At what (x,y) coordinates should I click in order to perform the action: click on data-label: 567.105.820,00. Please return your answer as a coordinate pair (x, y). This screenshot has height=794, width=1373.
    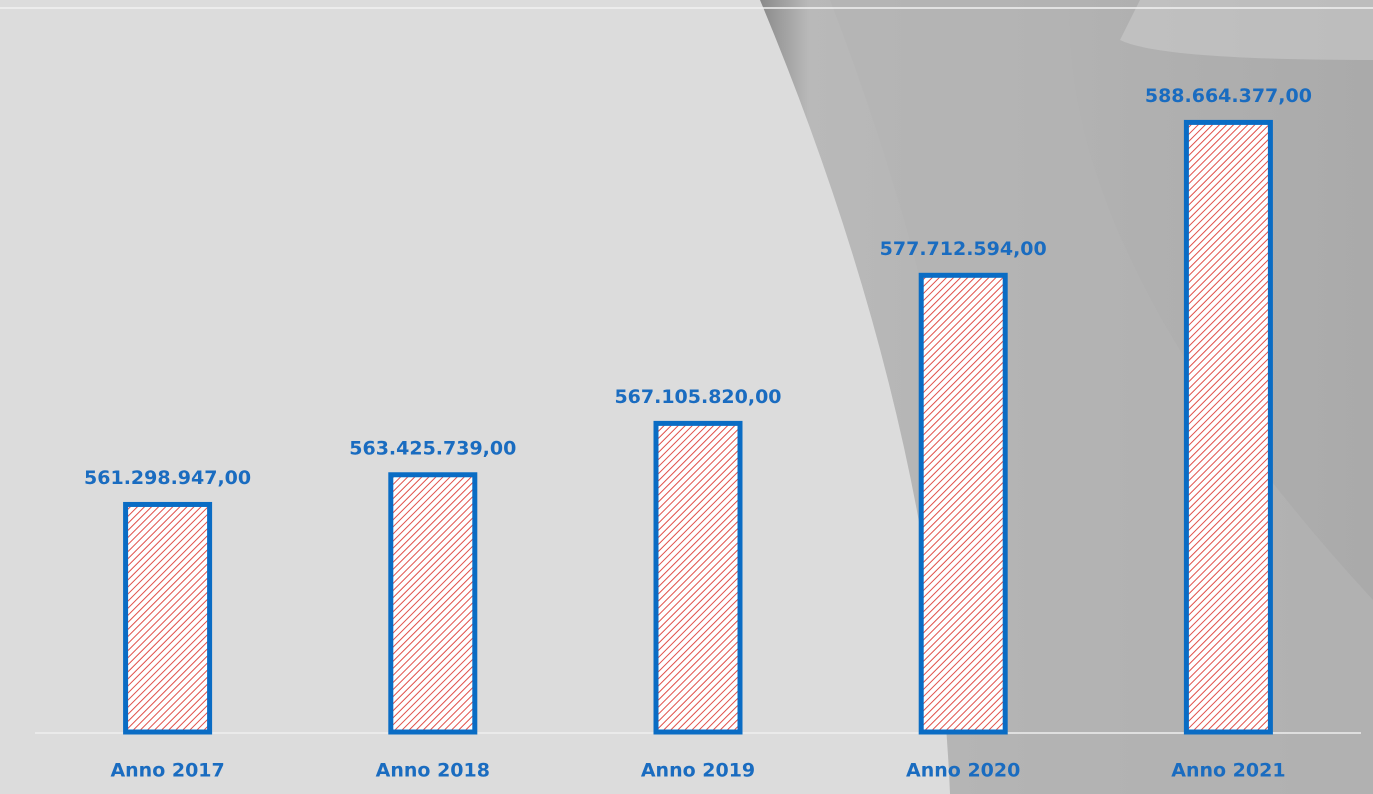
    Looking at the image, I should click on (697, 397).